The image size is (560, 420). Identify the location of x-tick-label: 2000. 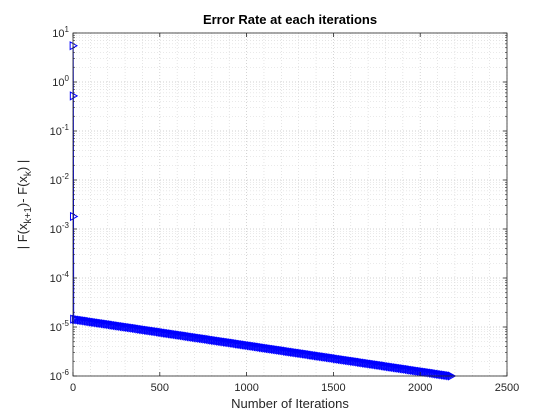
(420, 388).